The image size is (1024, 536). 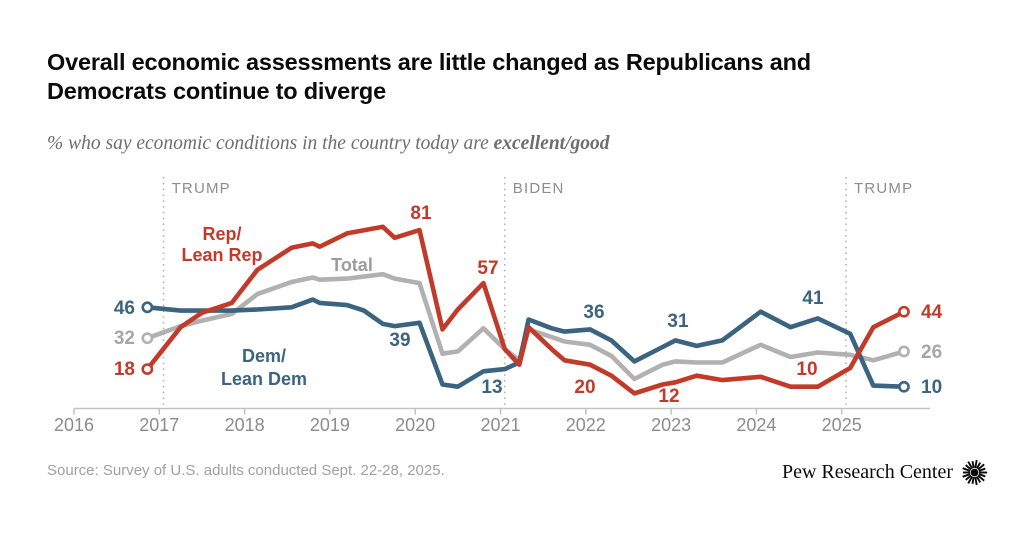 I want to click on x-tick-label-2016: 2016, so click(x=74, y=425).